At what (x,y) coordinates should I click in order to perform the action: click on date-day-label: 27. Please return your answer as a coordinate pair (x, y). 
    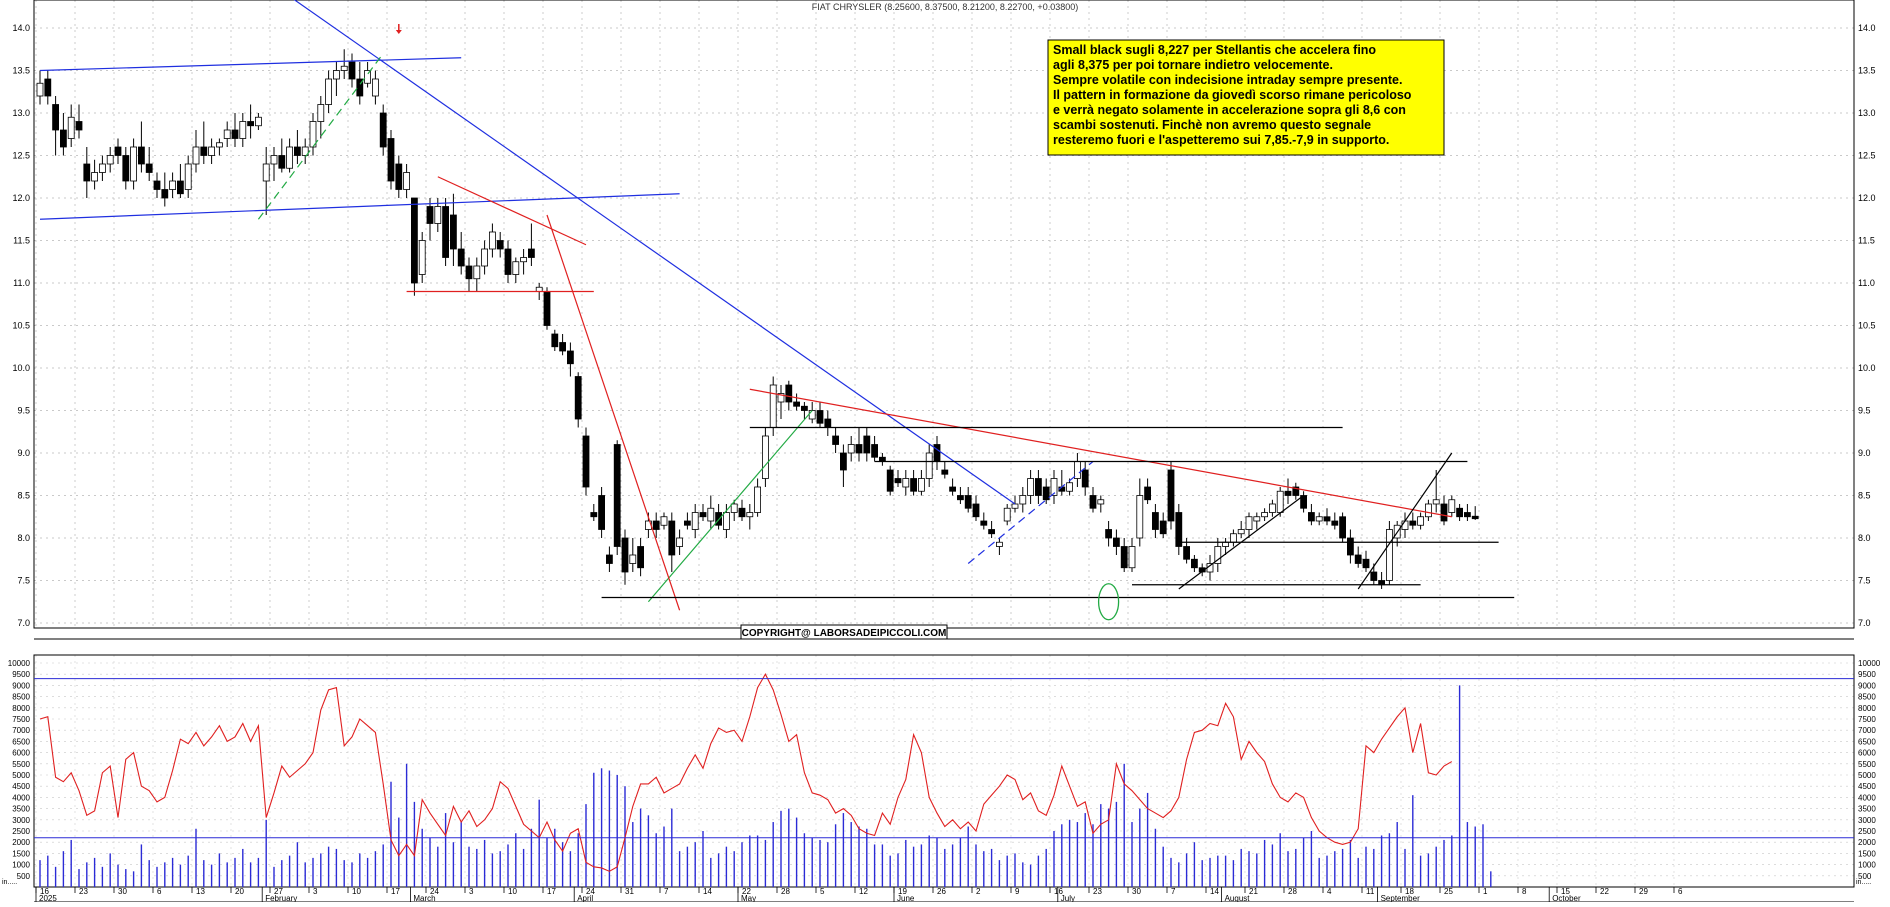
    Looking at the image, I should click on (278, 891).